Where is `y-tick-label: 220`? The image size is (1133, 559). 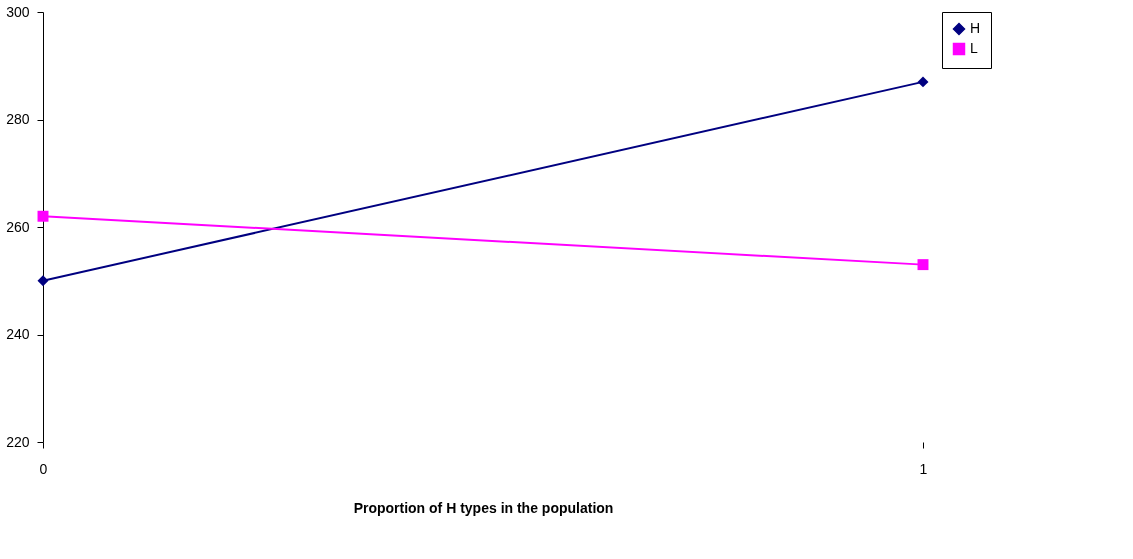 y-tick-label: 220 is located at coordinates (18, 441).